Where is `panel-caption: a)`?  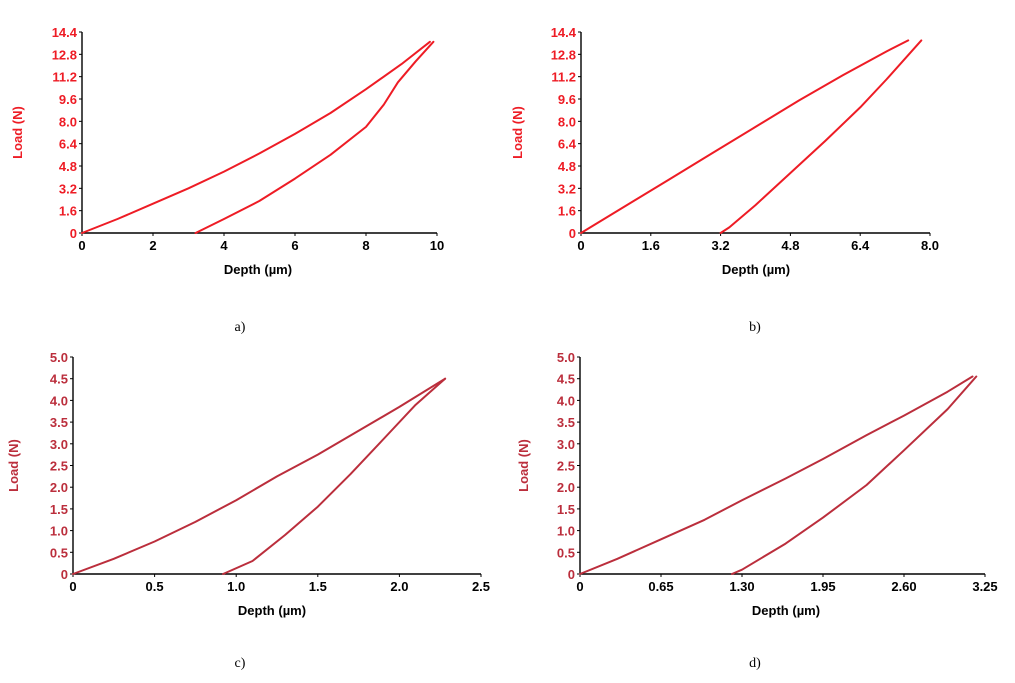 panel-caption: a) is located at coordinates (240, 327).